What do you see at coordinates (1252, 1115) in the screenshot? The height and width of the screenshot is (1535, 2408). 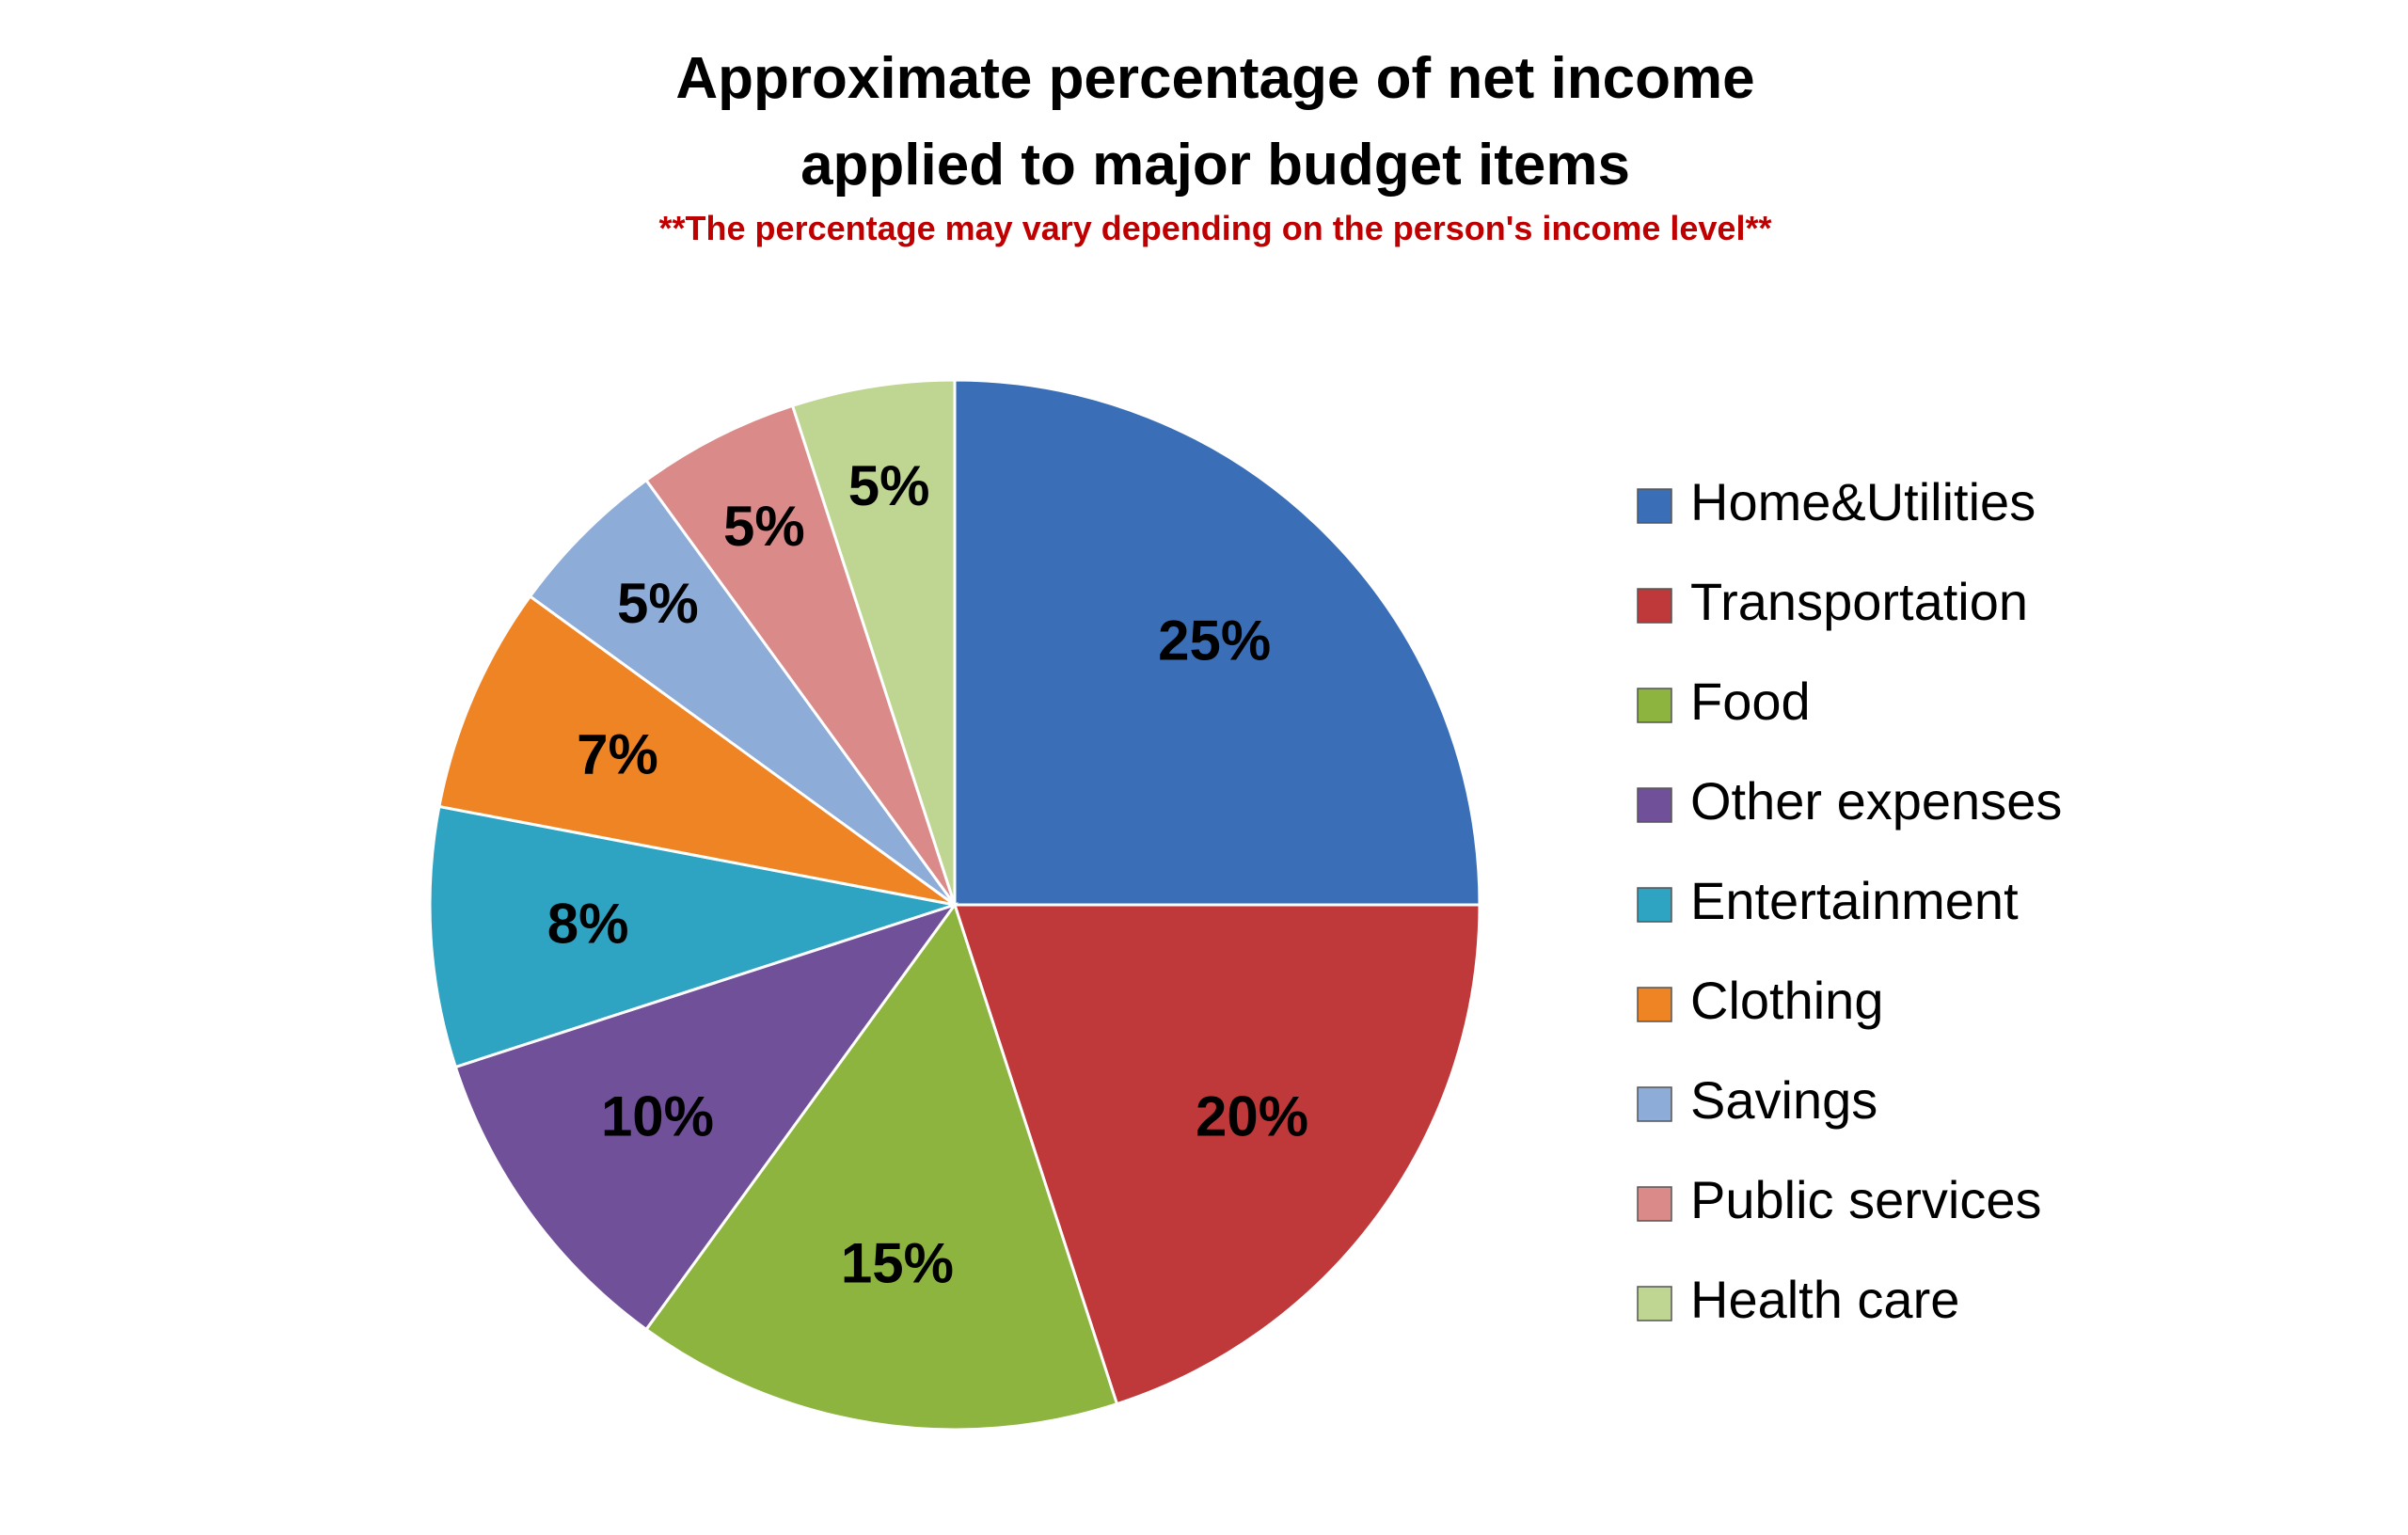 I see `data-label: 20%` at bounding box center [1252, 1115].